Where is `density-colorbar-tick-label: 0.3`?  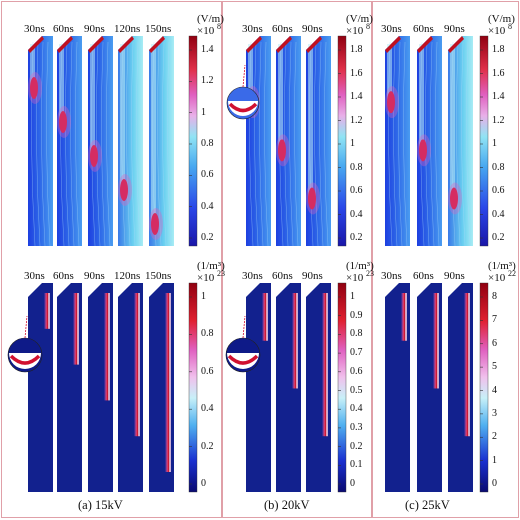 density-colorbar-tick-label: 0.3 is located at coordinates (356, 427).